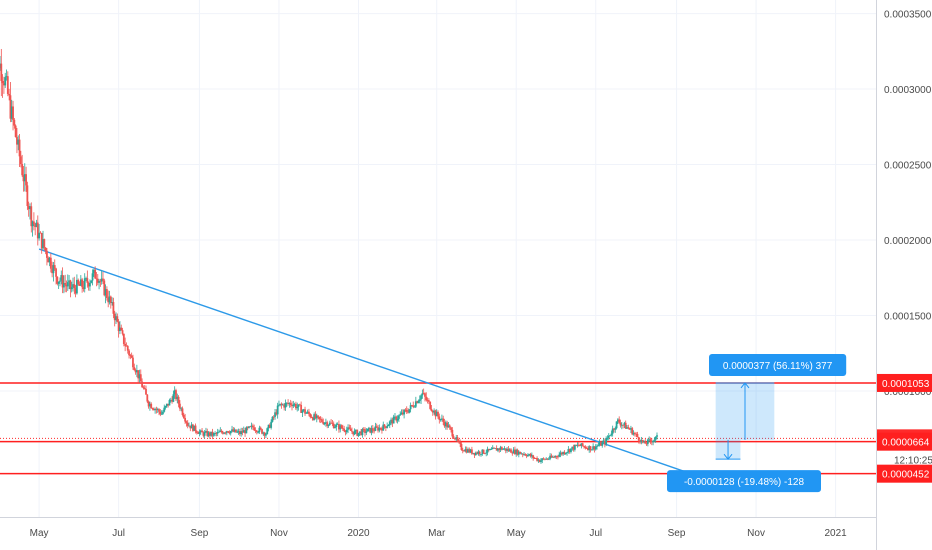 The width and height of the screenshot is (932, 550). Describe the element at coordinates (200, 533) in the screenshot. I see `time-tick-label: Sep` at that location.